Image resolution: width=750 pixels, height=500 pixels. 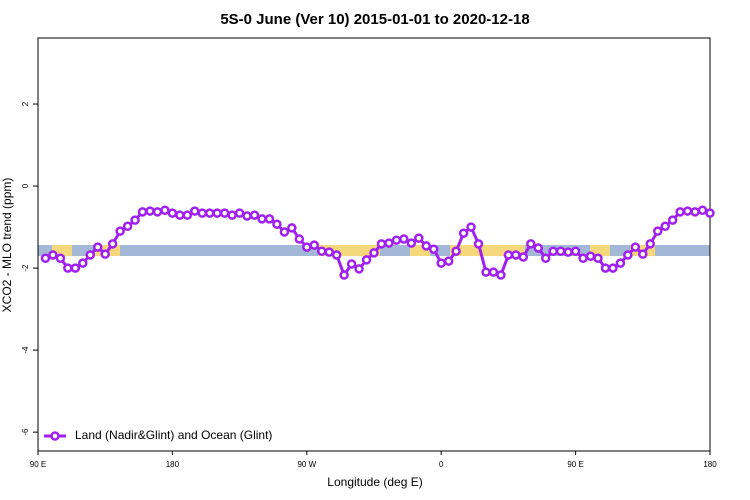 What do you see at coordinates (25, 350) in the screenshot?
I see `y-tick-label: -4` at bounding box center [25, 350].